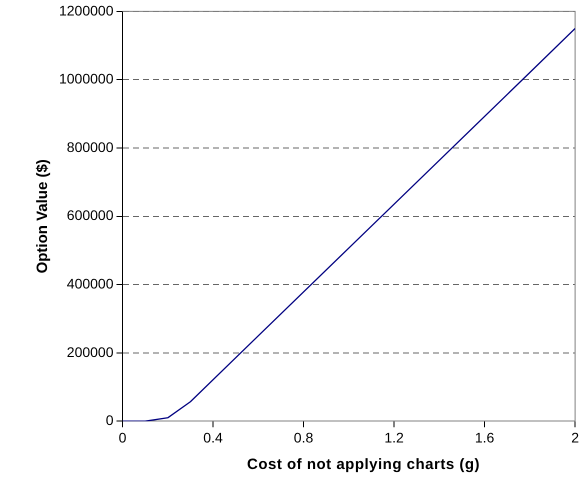  Describe the element at coordinates (86, 10) in the screenshot. I see `y-tick-label: 1200000` at that location.